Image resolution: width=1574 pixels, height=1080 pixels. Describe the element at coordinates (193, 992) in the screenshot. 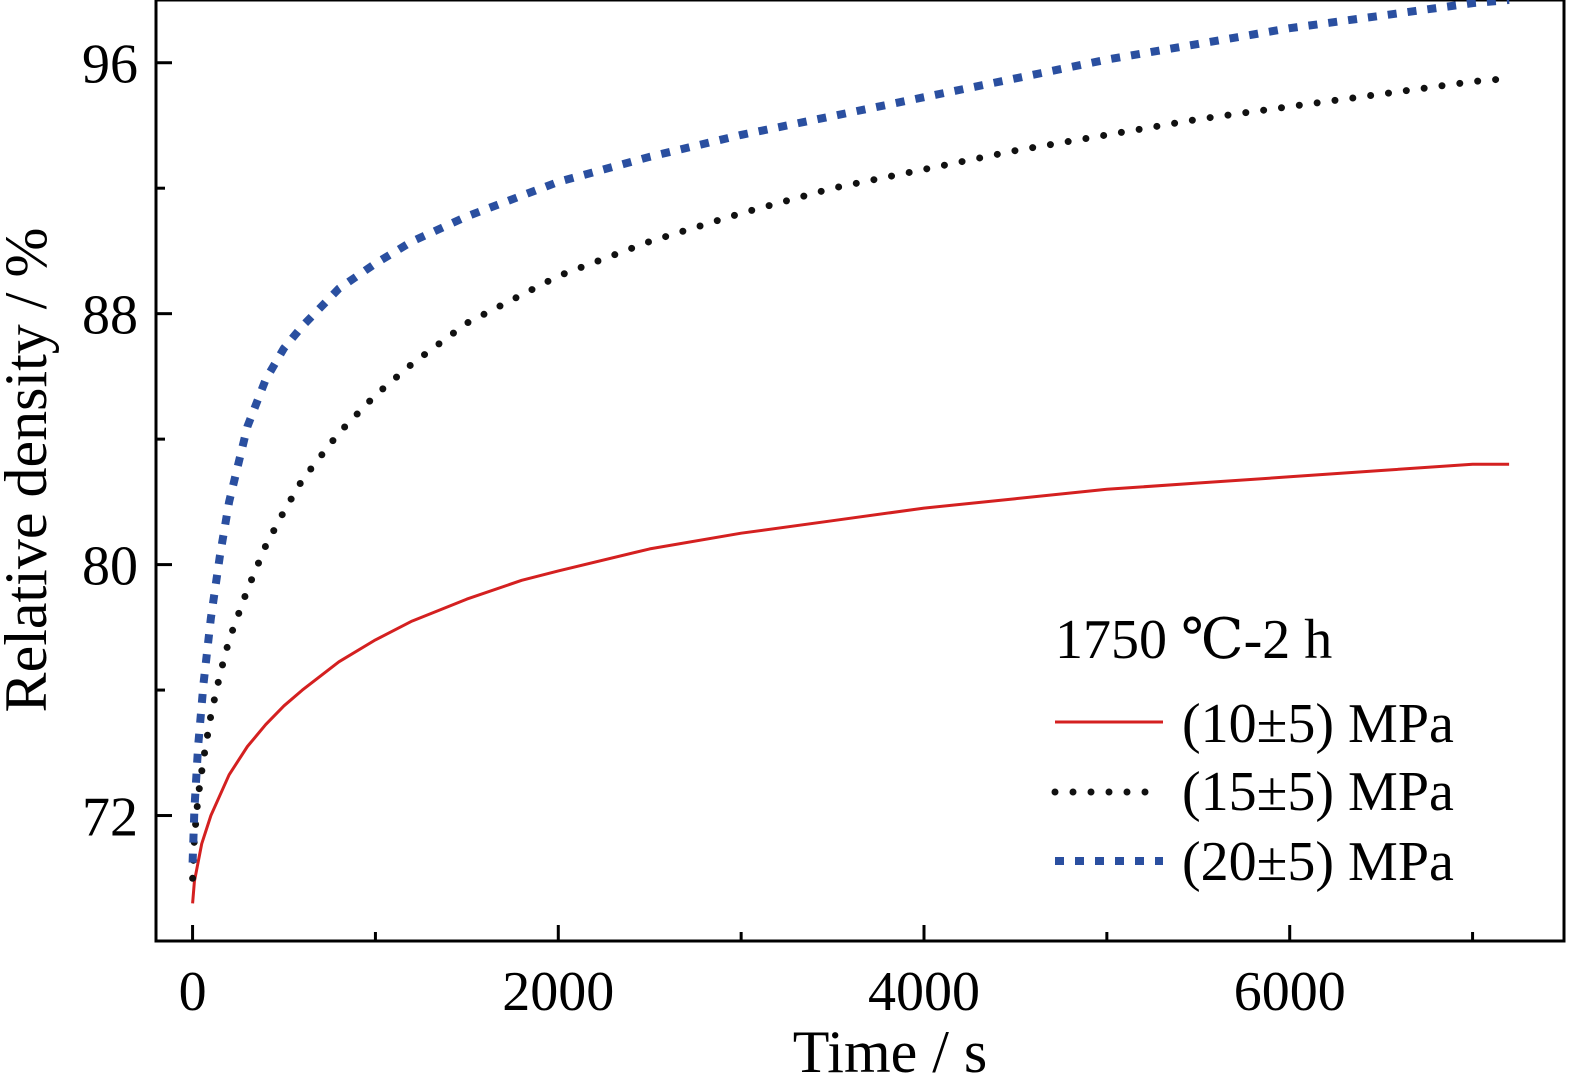

I see `x-tick-label: 0` at that location.